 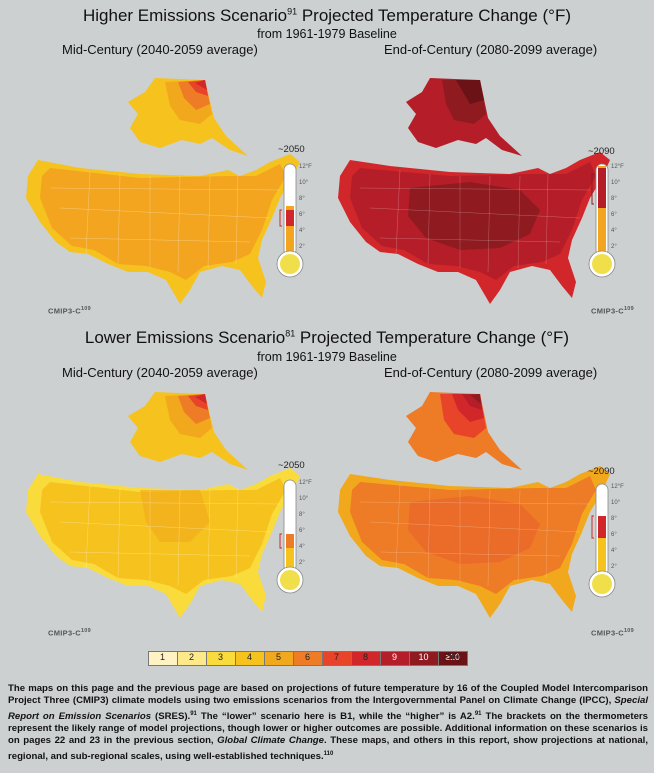 I want to click on legend-label: 9, so click(x=394, y=657).